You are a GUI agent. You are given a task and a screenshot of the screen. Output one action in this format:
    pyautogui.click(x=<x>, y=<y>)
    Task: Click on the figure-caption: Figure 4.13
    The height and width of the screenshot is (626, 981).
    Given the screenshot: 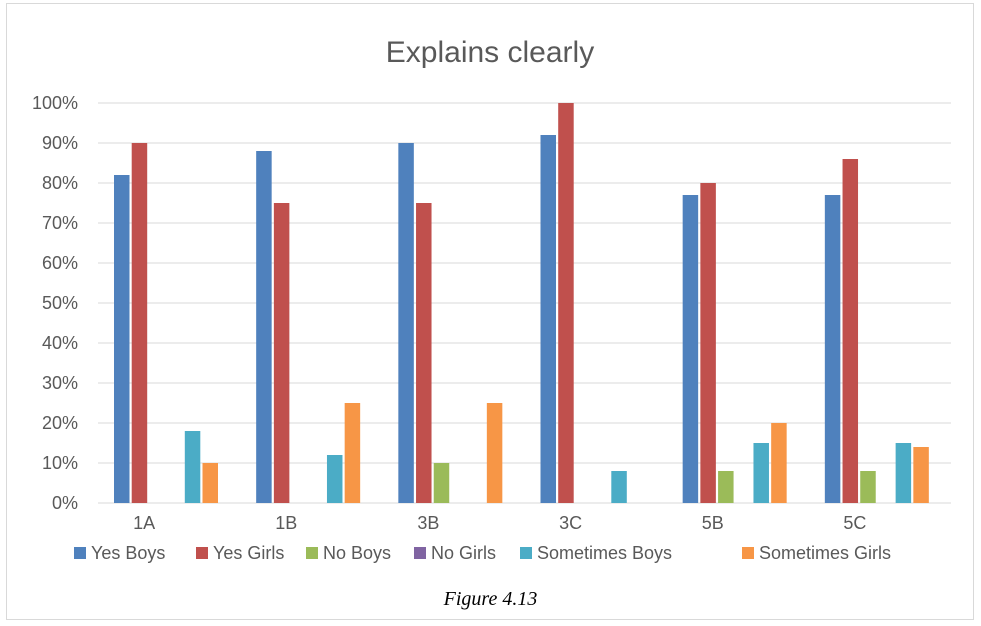 What is the action you would take?
    pyautogui.click(x=490, y=599)
    